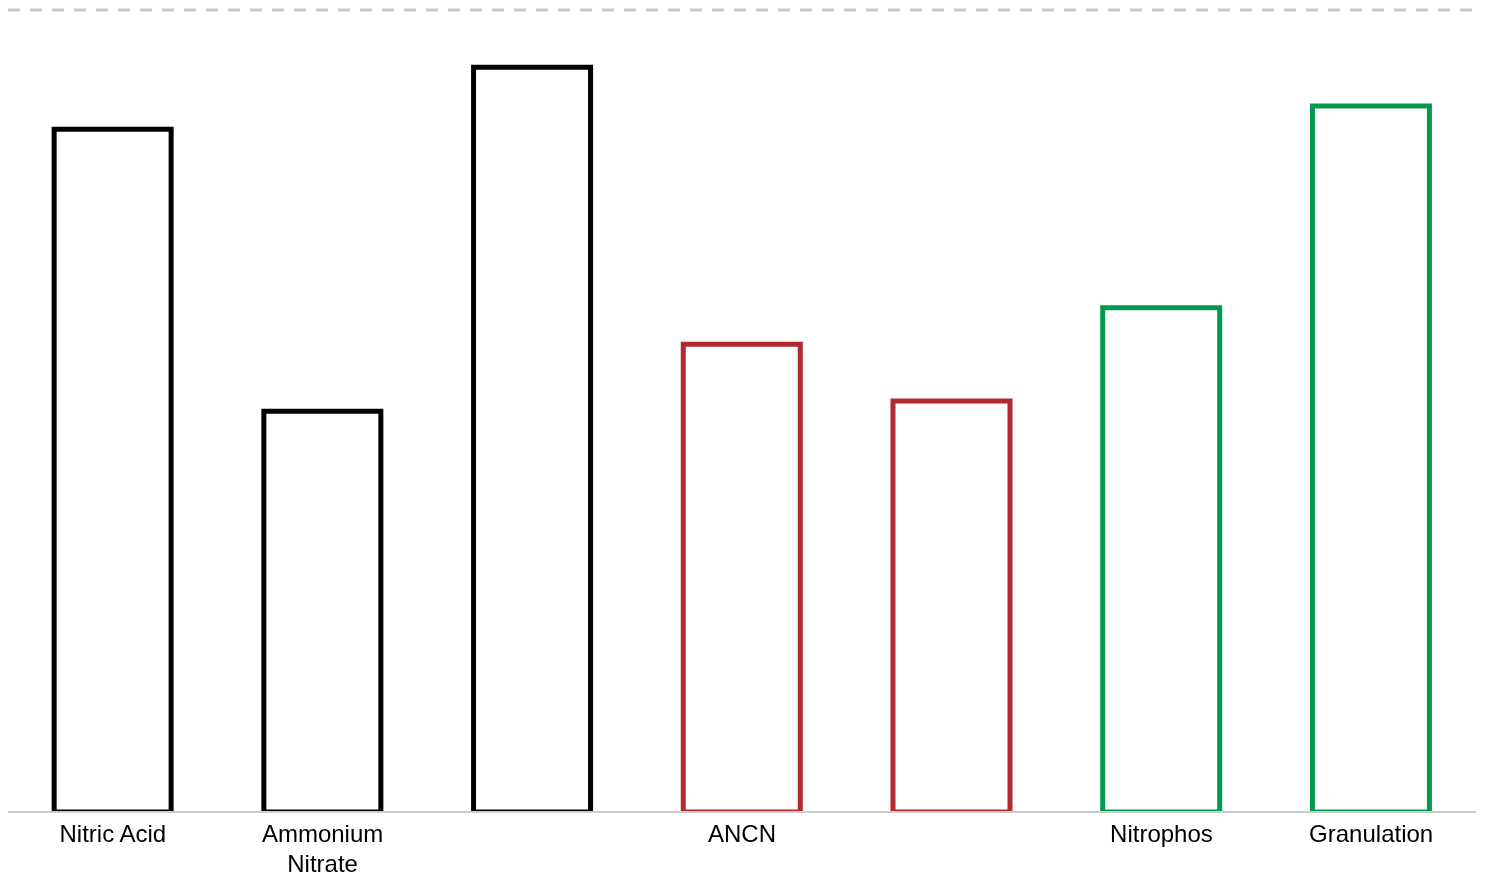 The image size is (1496, 888). What do you see at coordinates (742, 833) in the screenshot?
I see `x-tick-label: ANCN` at bounding box center [742, 833].